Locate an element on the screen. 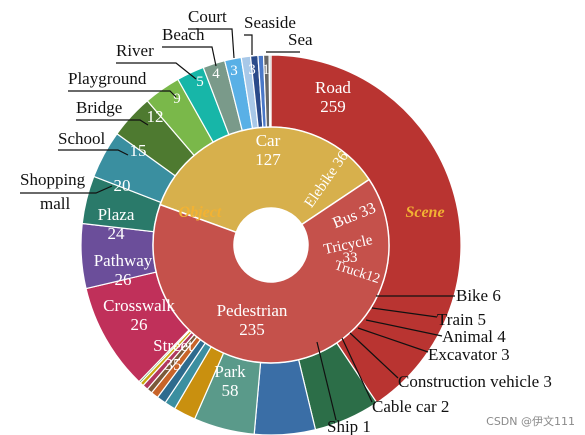 This screenshot has width=585, height=435. outer-label-pathway: Pathway 26 is located at coordinates (123, 270).